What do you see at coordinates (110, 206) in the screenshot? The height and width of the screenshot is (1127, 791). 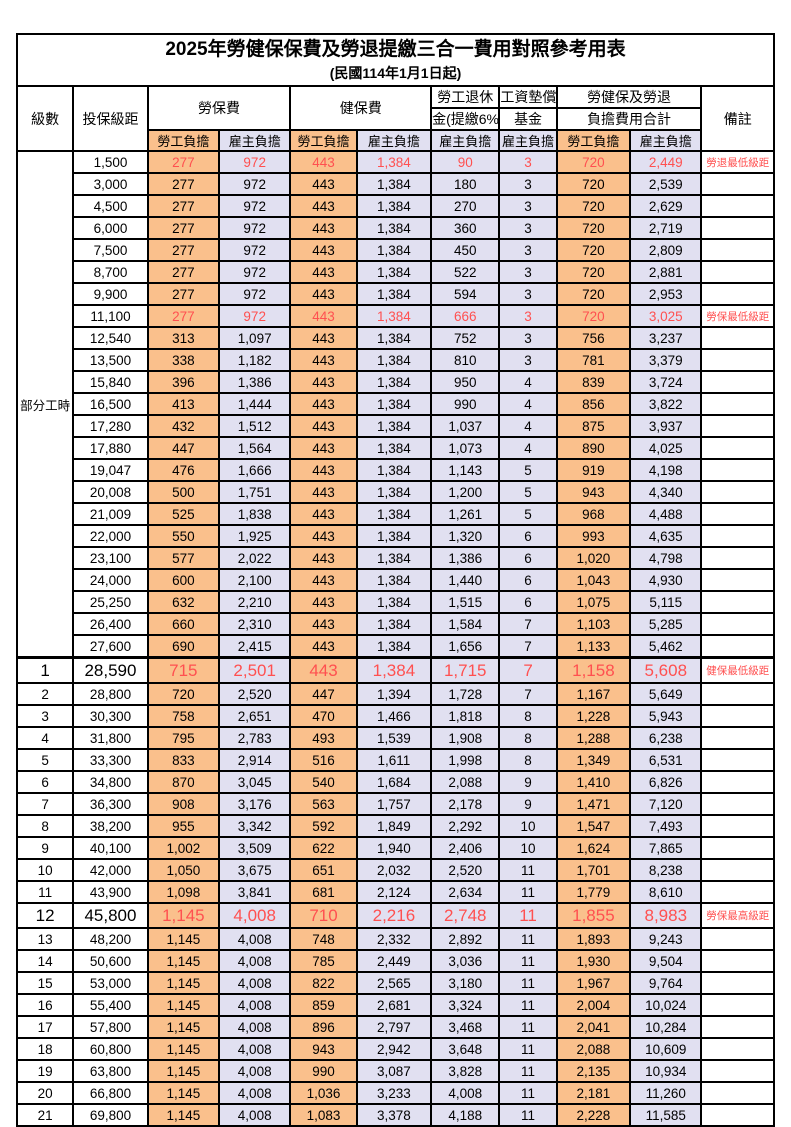 I see `bracket-cell: 4,500` at bounding box center [110, 206].